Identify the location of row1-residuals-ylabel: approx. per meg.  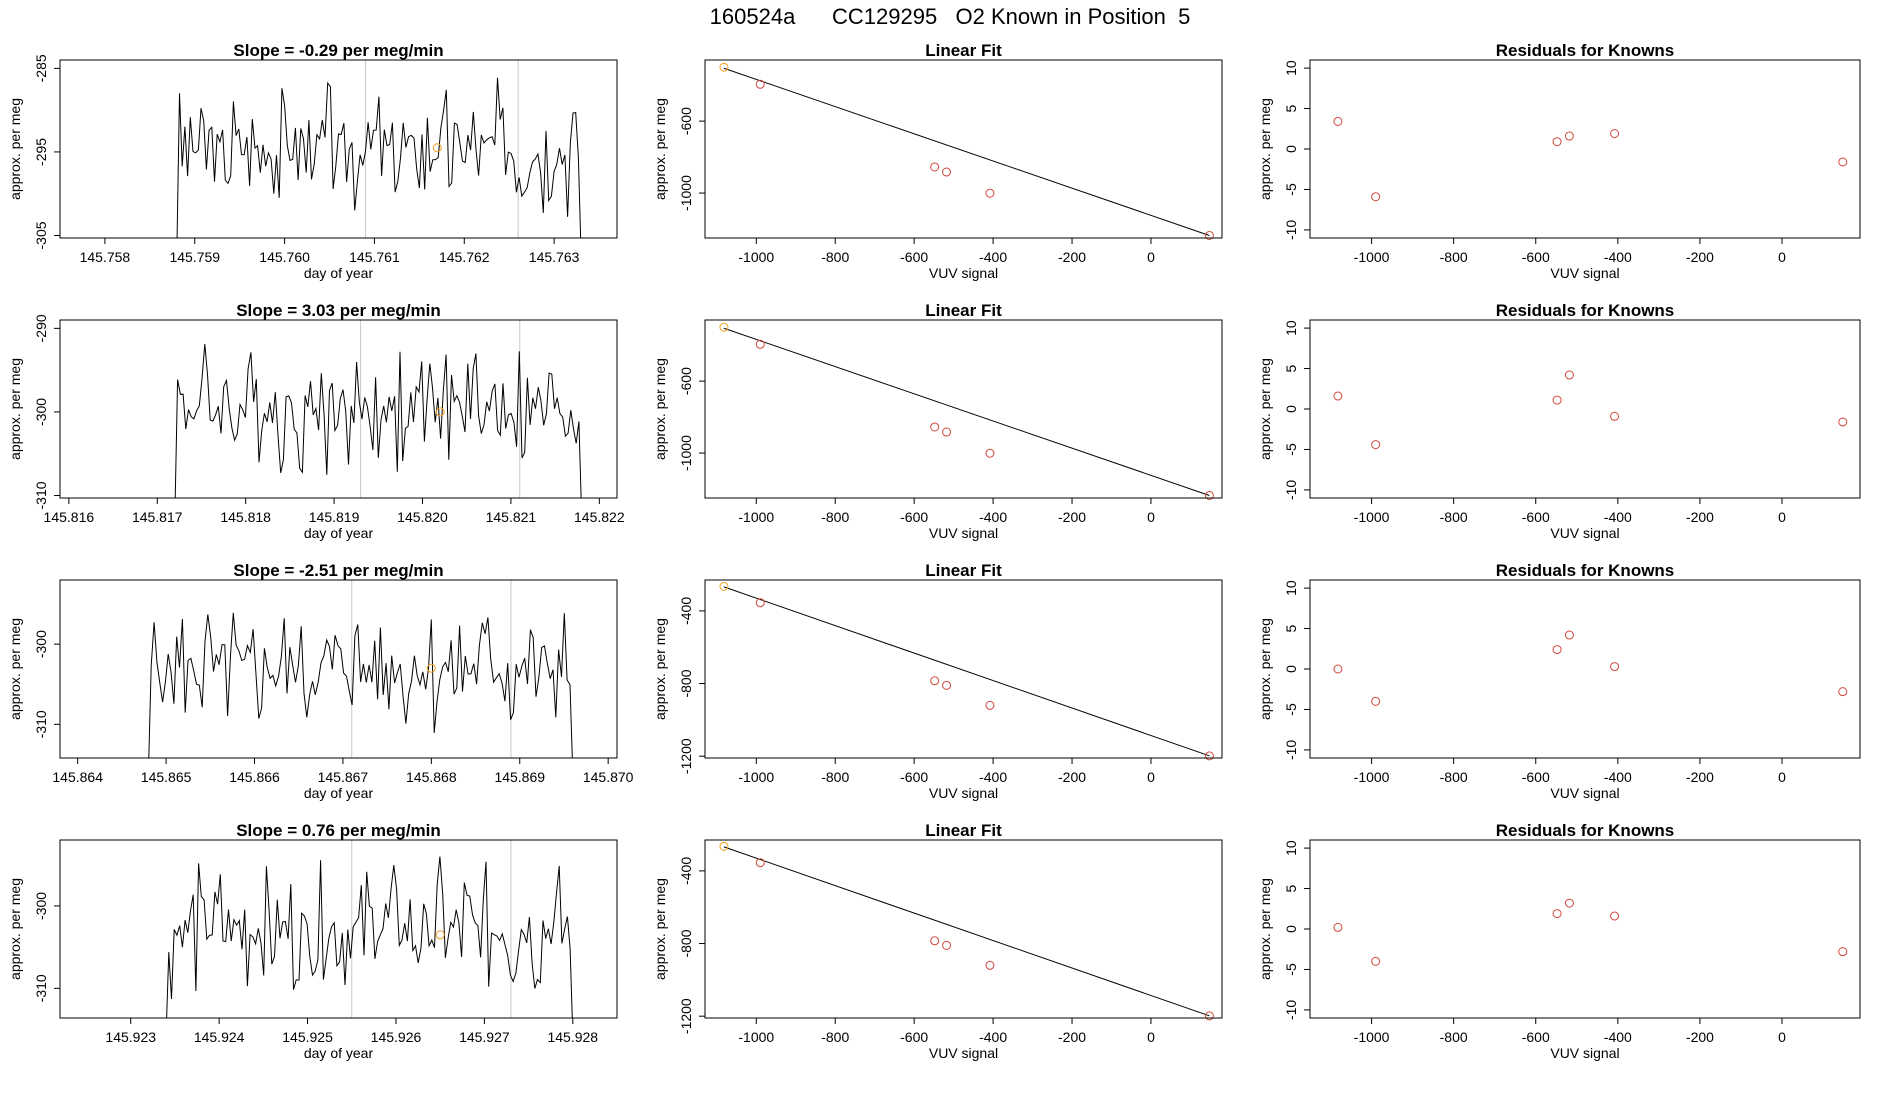
(1265, 149).